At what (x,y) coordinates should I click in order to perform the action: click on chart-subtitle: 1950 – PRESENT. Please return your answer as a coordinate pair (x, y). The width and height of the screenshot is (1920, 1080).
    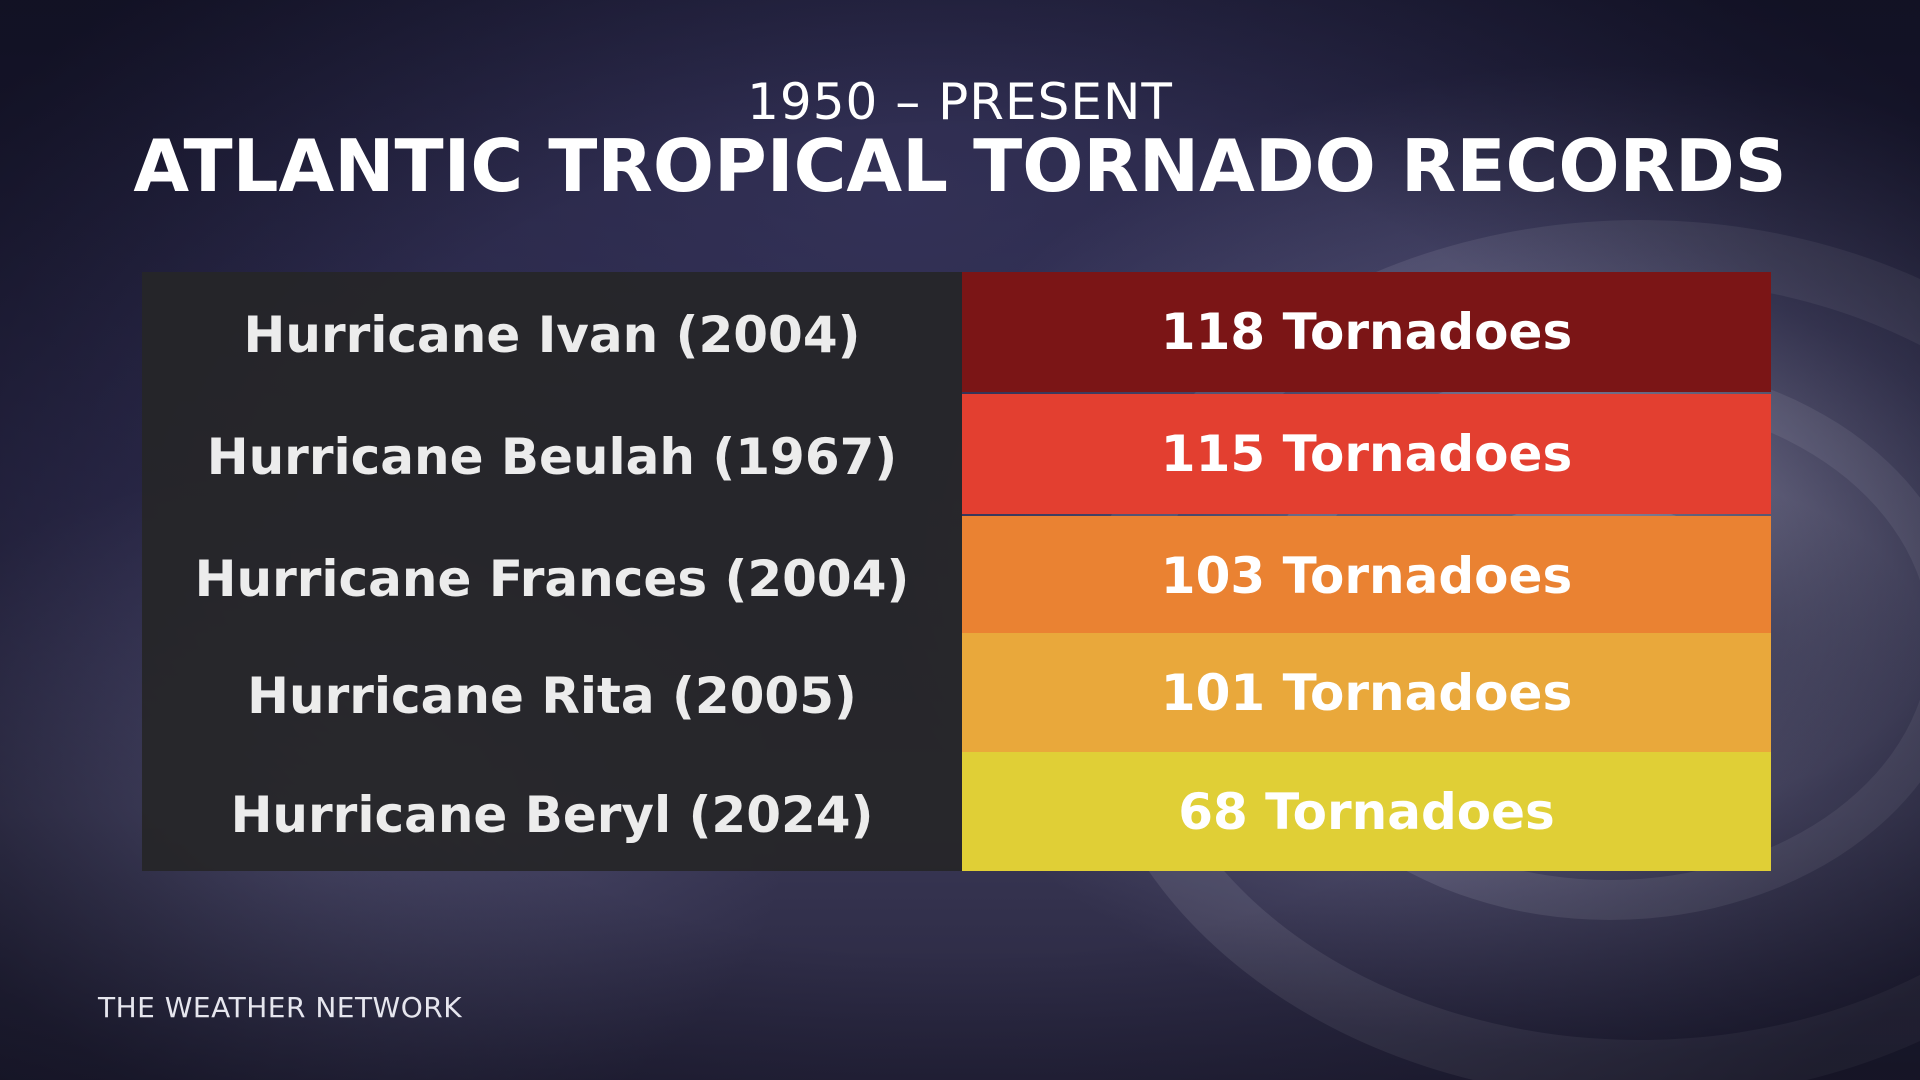
    Looking at the image, I should click on (960, 102).